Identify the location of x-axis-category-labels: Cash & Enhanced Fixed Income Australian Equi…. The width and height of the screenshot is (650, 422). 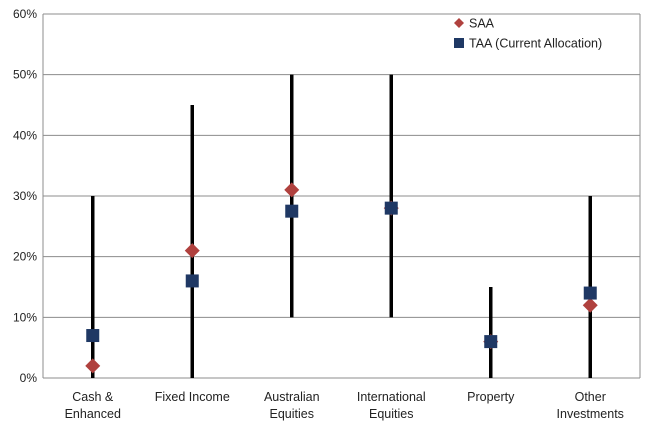
(344, 405).